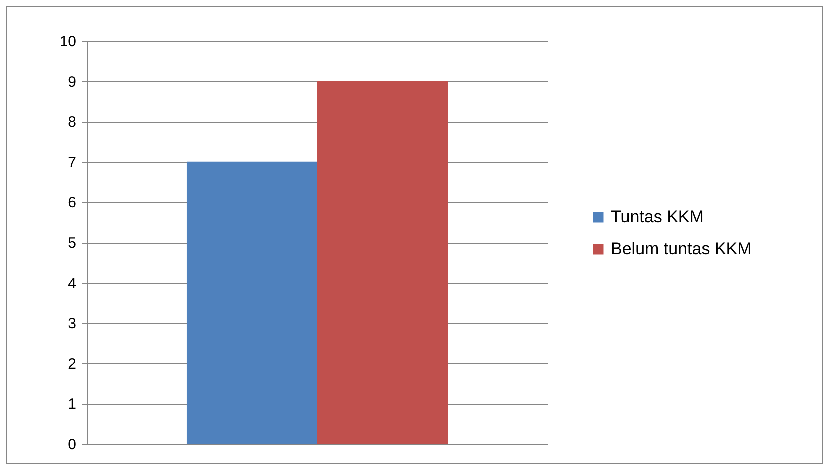 The height and width of the screenshot is (470, 829). Describe the element at coordinates (72, 243) in the screenshot. I see `y-tick-label: 5` at that location.